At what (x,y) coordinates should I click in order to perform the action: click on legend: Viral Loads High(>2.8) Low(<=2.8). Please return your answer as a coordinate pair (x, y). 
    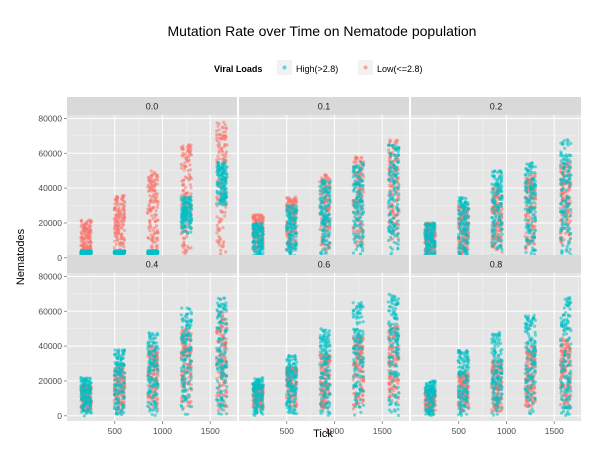
    Looking at the image, I should click on (318, 67).